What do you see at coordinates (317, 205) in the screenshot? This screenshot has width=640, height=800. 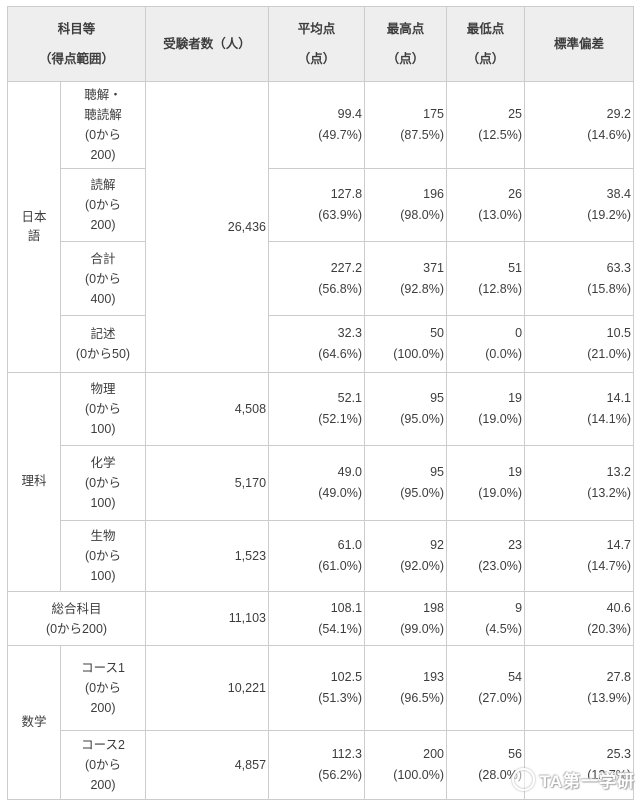 I see `average-cell: 127.8 (63.9%)` at bounding box center [317, 205].